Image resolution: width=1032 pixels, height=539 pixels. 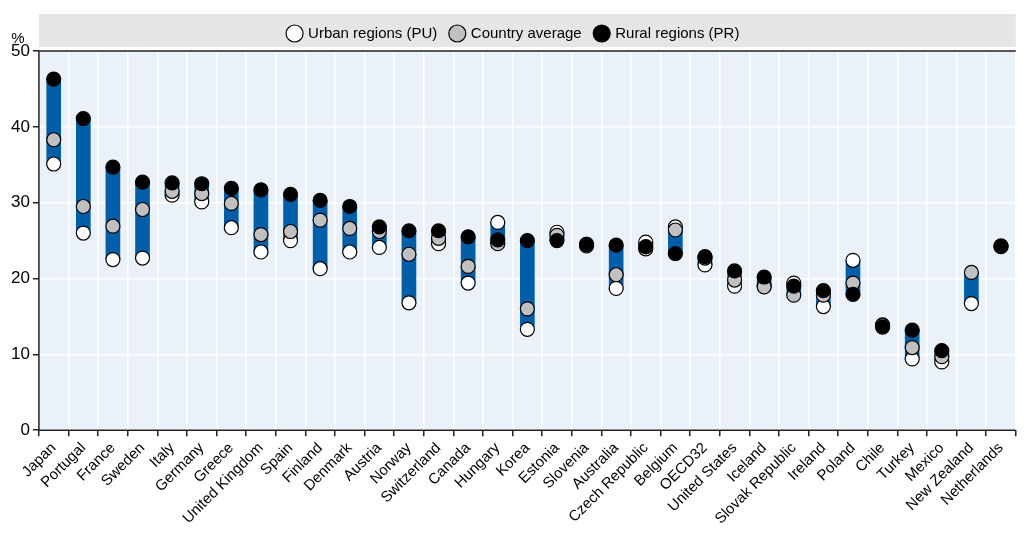 What do you see at coordinates (25, 429) in the screenshot?
I see `y-tick-label: 0` at bounding box center [25, 429].